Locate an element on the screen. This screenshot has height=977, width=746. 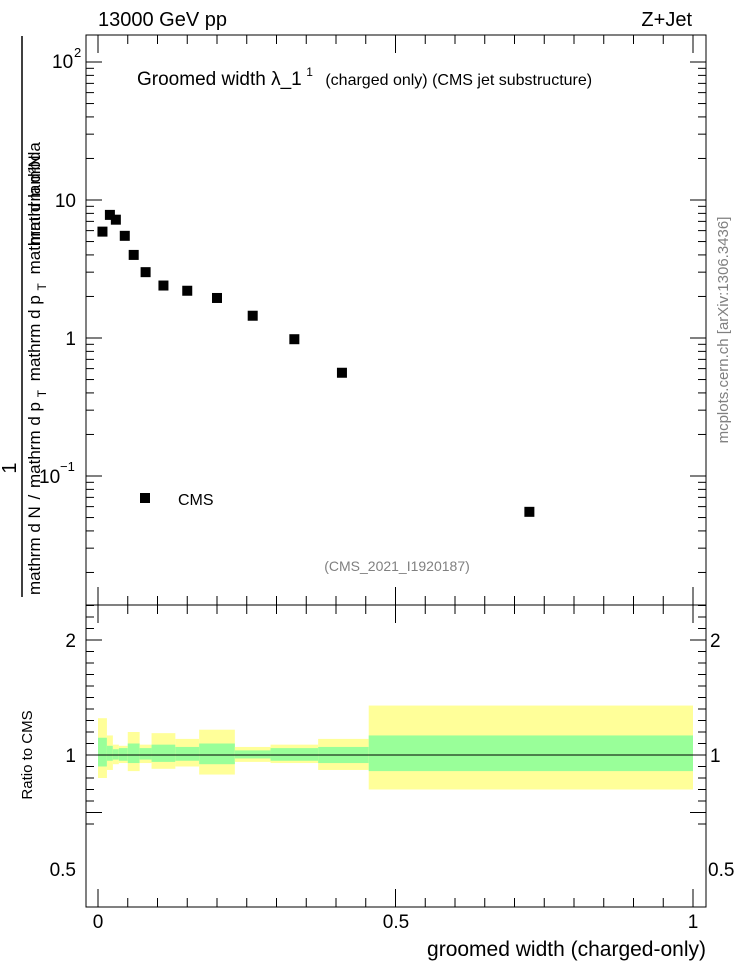
x-tick-label-0: 0 is located at coordinates (98, 922).